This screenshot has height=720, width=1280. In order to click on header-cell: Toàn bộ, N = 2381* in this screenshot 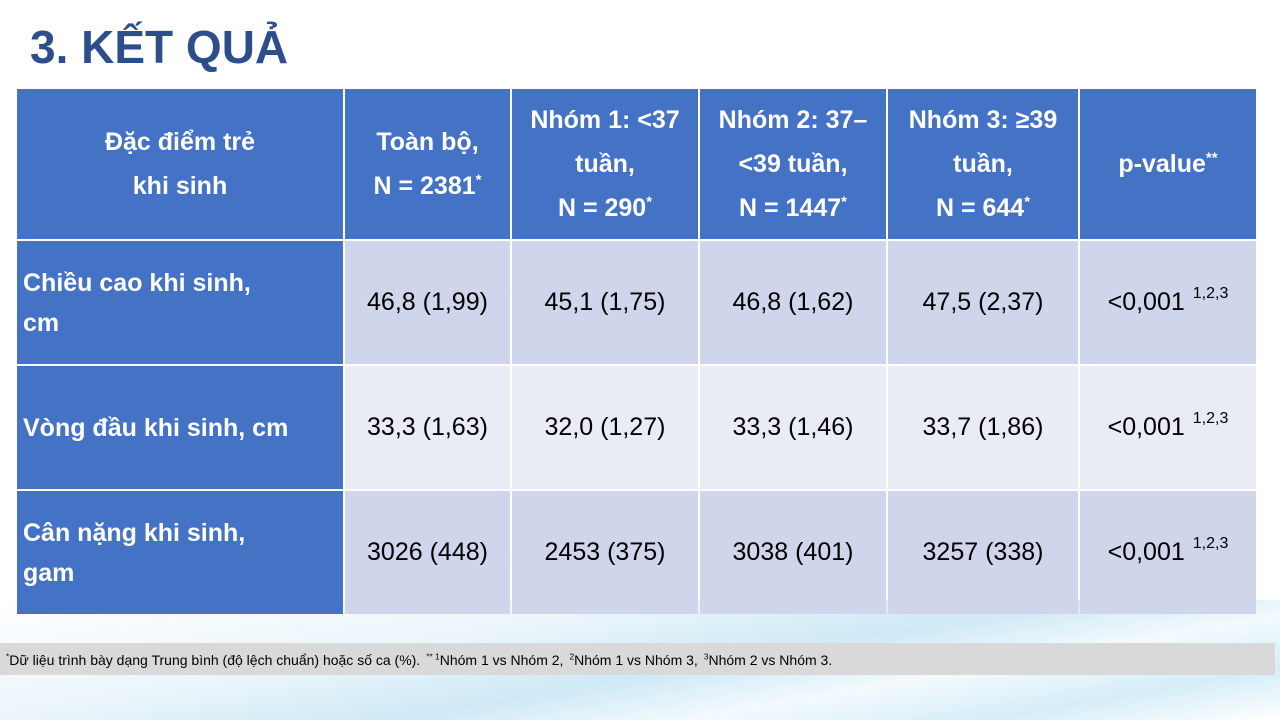, I will do `click(427, 164)`.